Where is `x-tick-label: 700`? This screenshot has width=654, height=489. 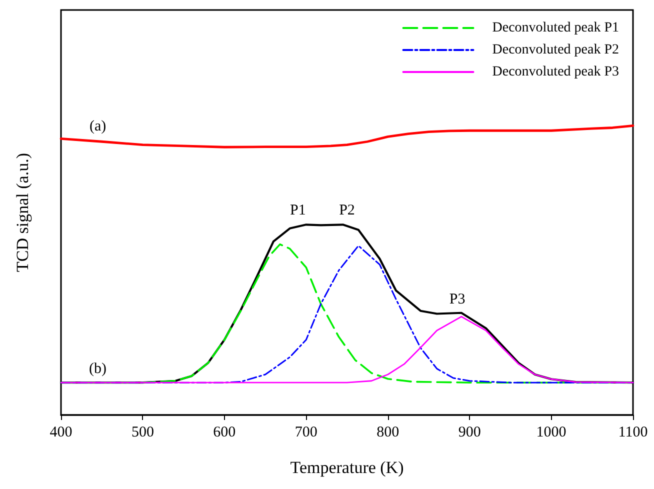 x-tick-label: 700 is located at coordinates (306, 432).